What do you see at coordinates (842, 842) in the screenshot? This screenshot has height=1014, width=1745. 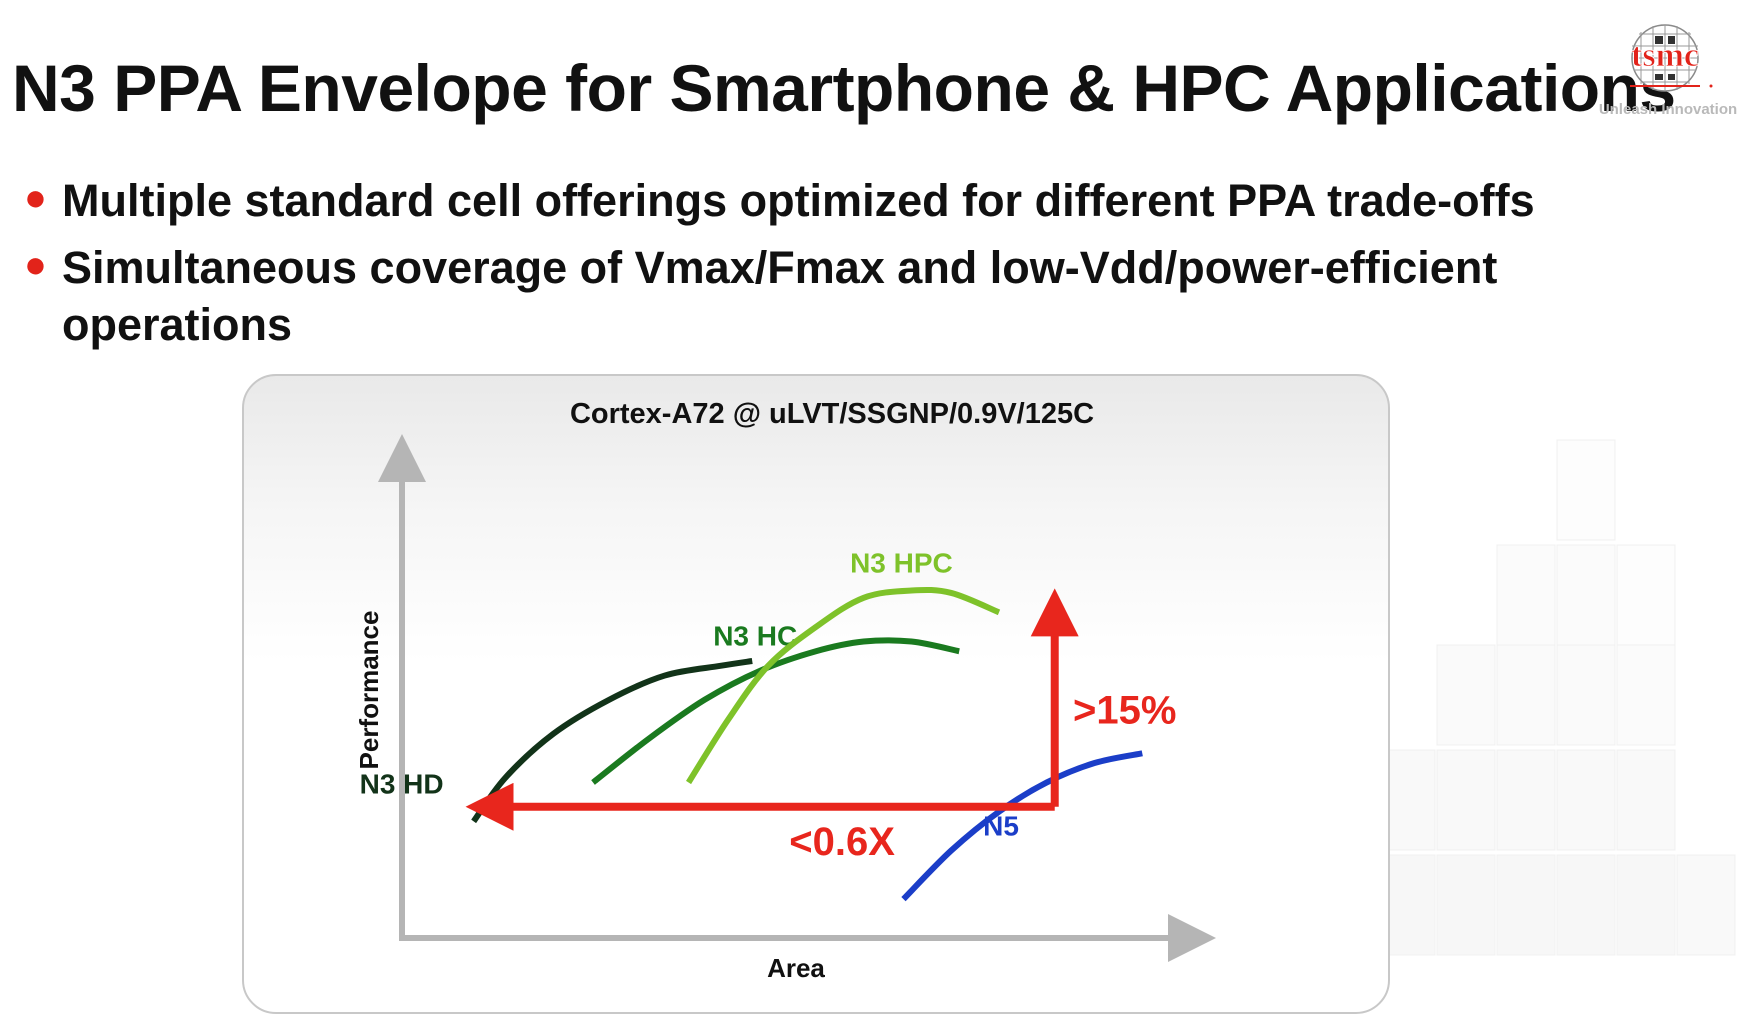 I see `annotation-label: <0.6X` at bounding box center [842, 842].